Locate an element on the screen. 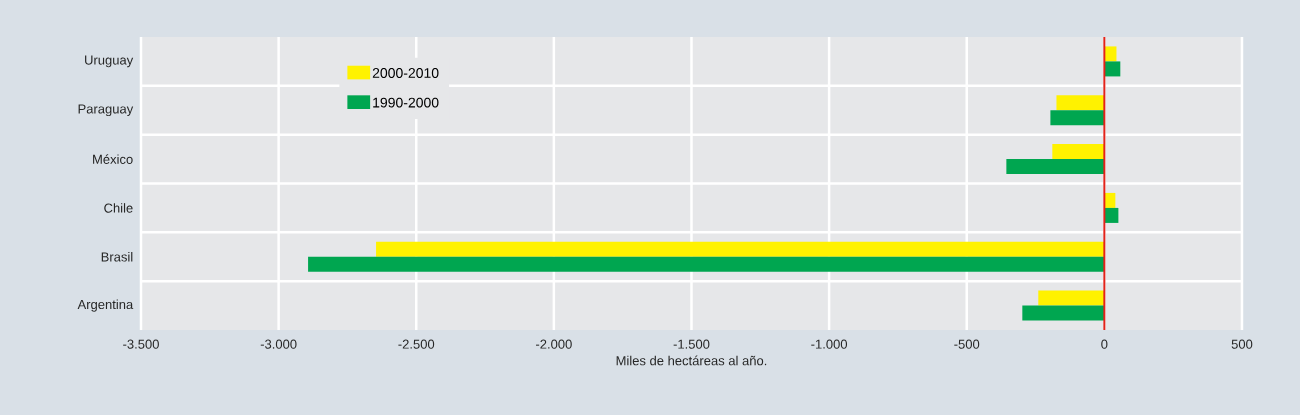 The height and width of the screenshot is (415, 1300). x-axis-title: Miles de hectáreas al año. is located at coordinates (691, 360).